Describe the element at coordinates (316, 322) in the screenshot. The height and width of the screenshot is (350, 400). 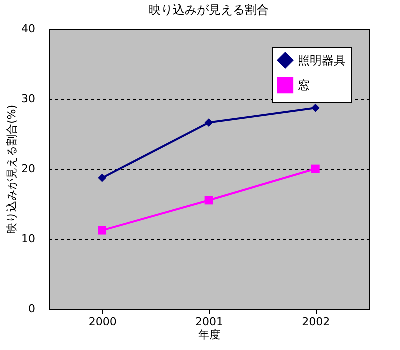
I see `x-tick-label: 2002` at that location.